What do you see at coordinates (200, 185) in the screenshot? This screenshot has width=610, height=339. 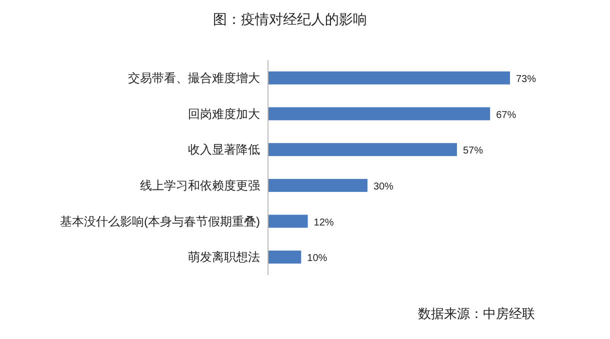 I see `y-tick-label: 线上学习和依赖度更强` at bounding box center [200, 185].